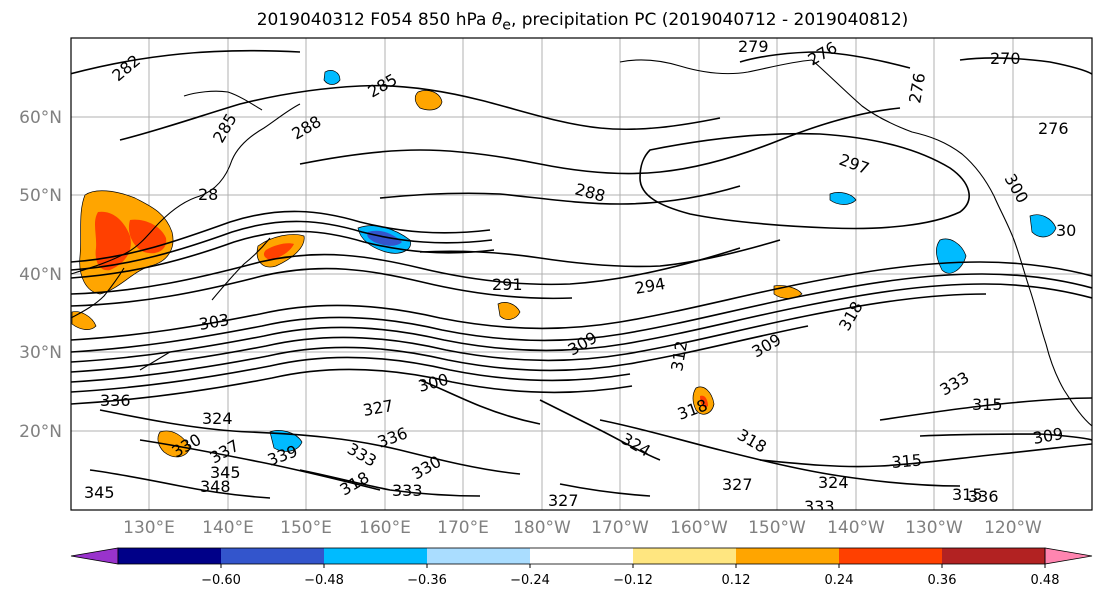 This screenshot has height=603, width=1105. Describe the element at coordinates (208, 194) in the screenshot. I see `contour-label: 28` at that location.